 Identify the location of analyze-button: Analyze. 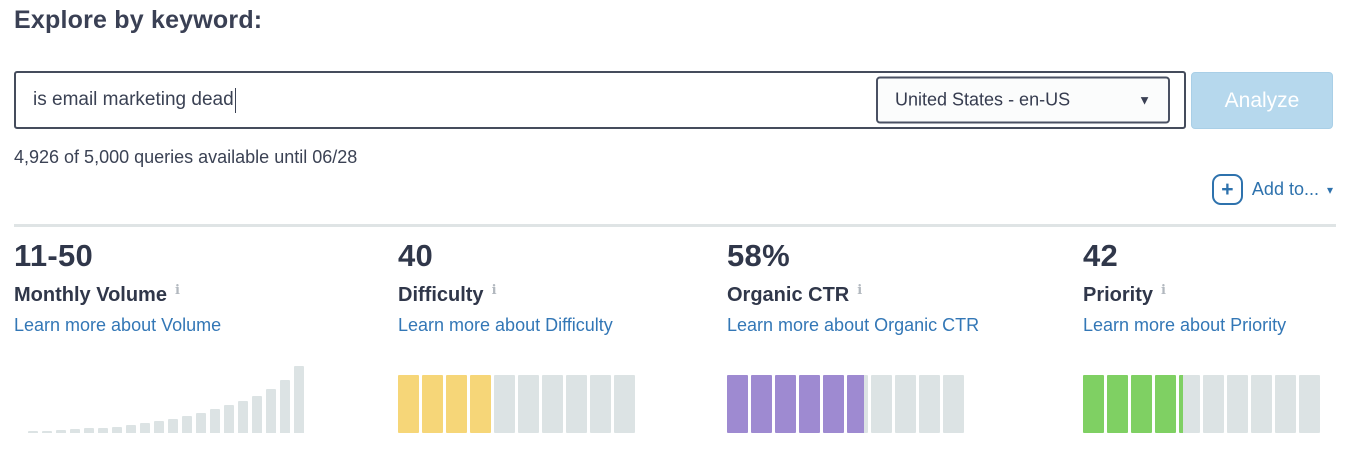
(1262, 100).